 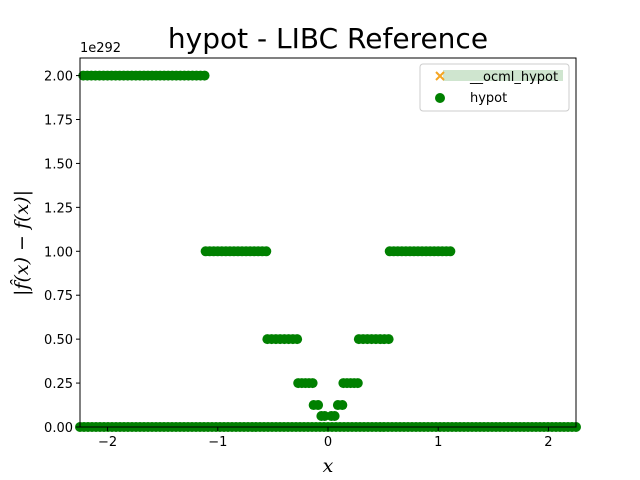 I want to click on y-tick-label: 2.00, so click(x=58, y=77).